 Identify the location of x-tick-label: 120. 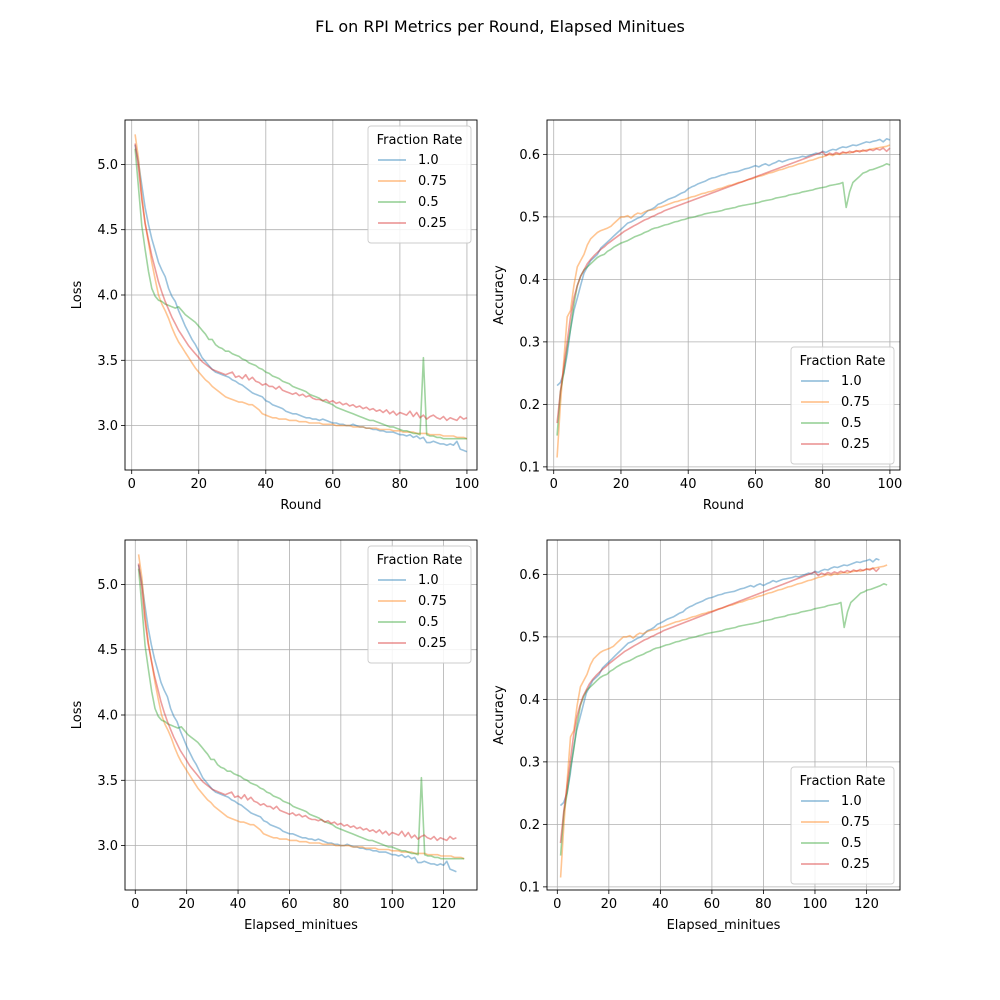
(443, 904).